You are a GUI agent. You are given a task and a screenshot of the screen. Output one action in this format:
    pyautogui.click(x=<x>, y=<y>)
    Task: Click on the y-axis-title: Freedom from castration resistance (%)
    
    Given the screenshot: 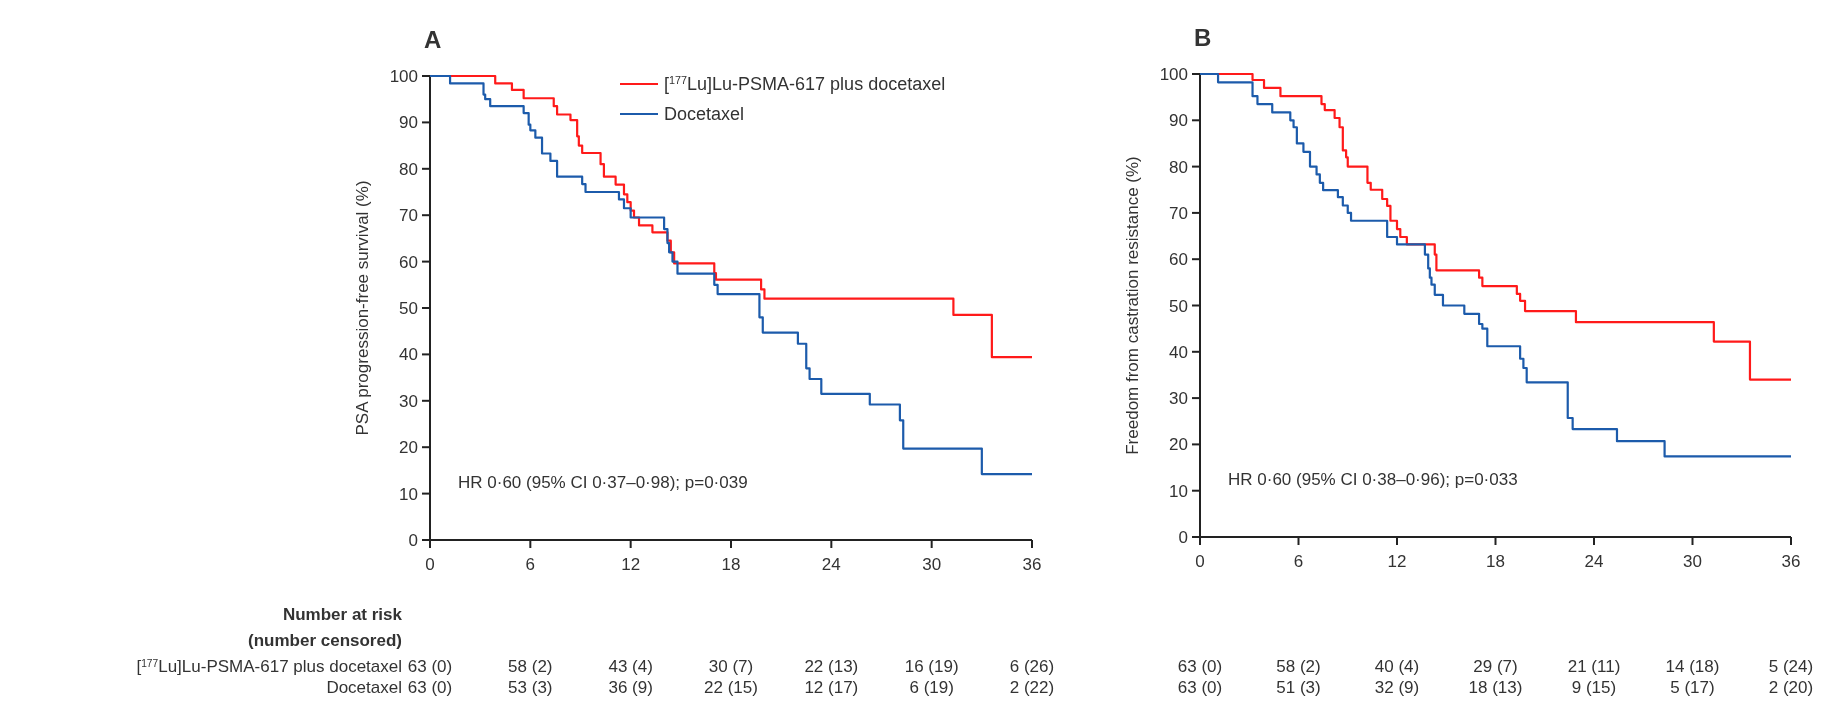 What is the action you would take?
    pyautogui.click(x=1132, y=305)
    